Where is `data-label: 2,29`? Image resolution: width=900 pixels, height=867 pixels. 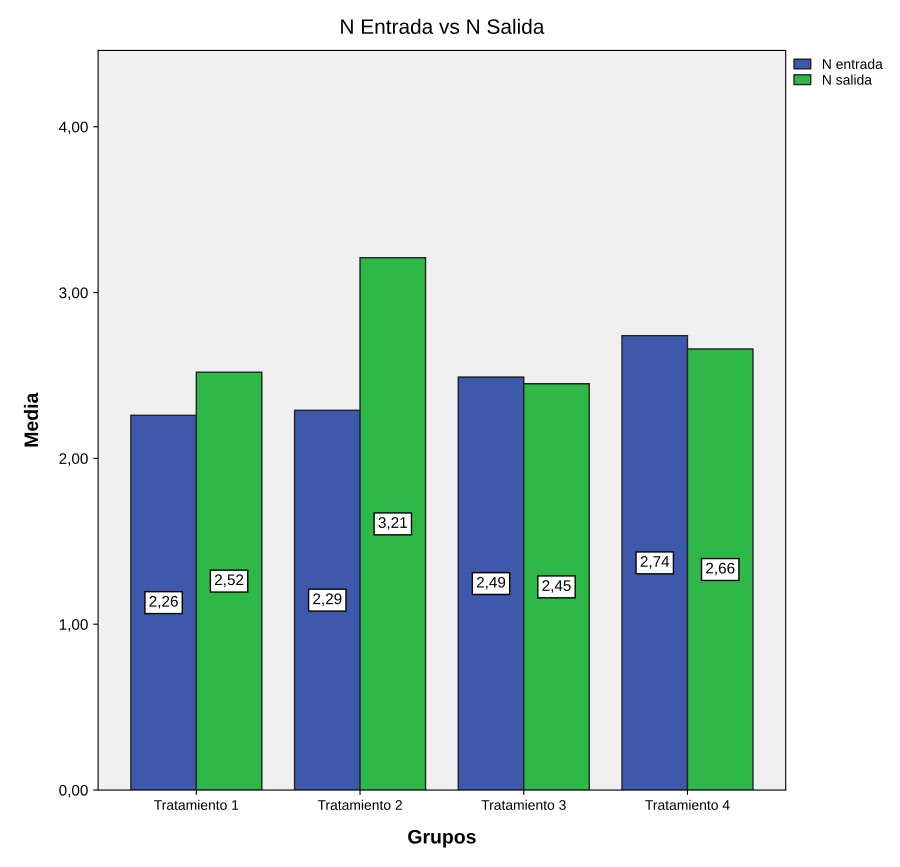 data-label: 2,29 is located at coordinates (327, 599).